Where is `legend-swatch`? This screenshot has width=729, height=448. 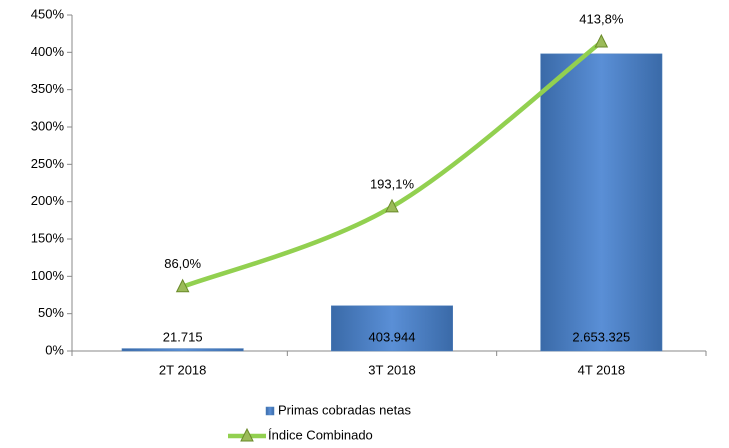
legend-swatch is located at coordinates (270, 411).